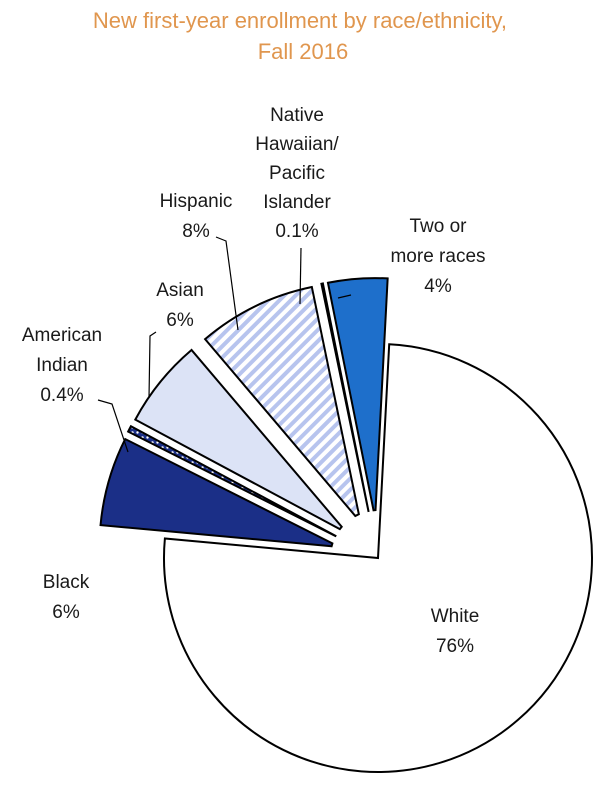 The image size is (606, 800). I want to click on slice-name-line: more races, so click(437, 256).